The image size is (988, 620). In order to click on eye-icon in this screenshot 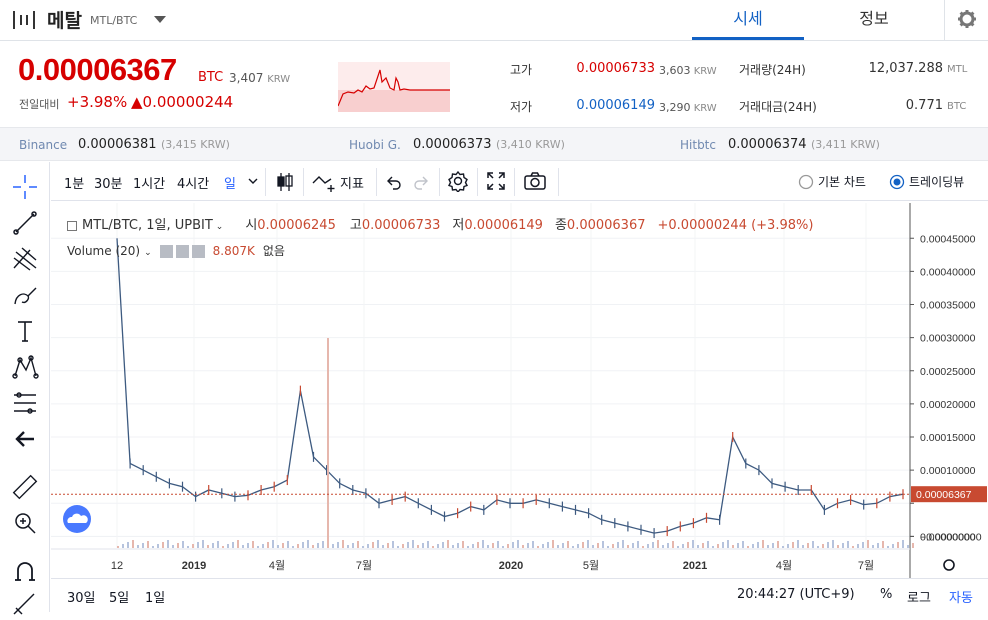, I will do `click(166, 251)`.